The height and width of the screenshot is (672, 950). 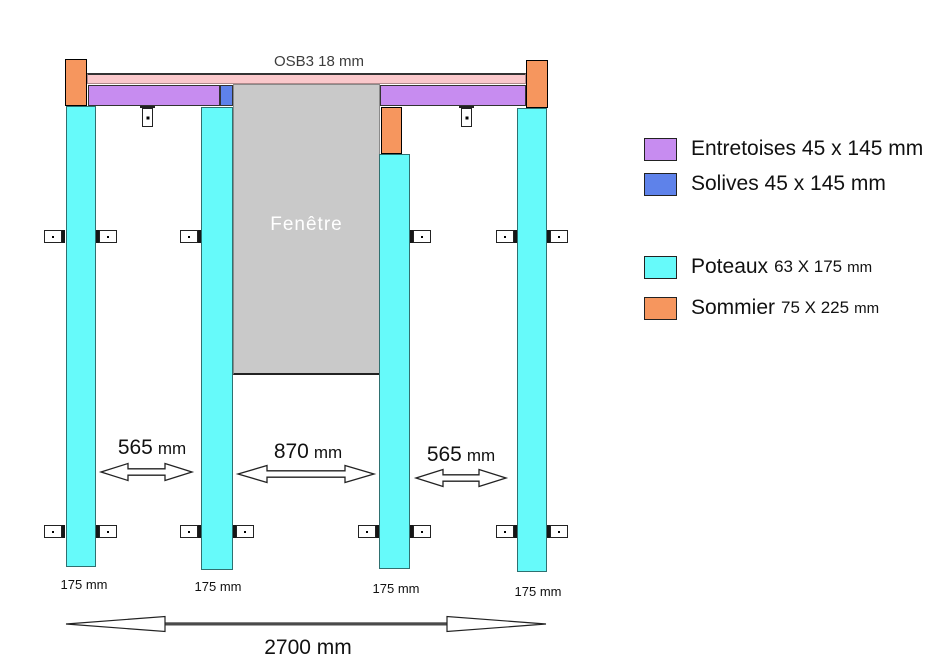 I want to click on sommier-label: Sommier, so click(x=733, y=307).